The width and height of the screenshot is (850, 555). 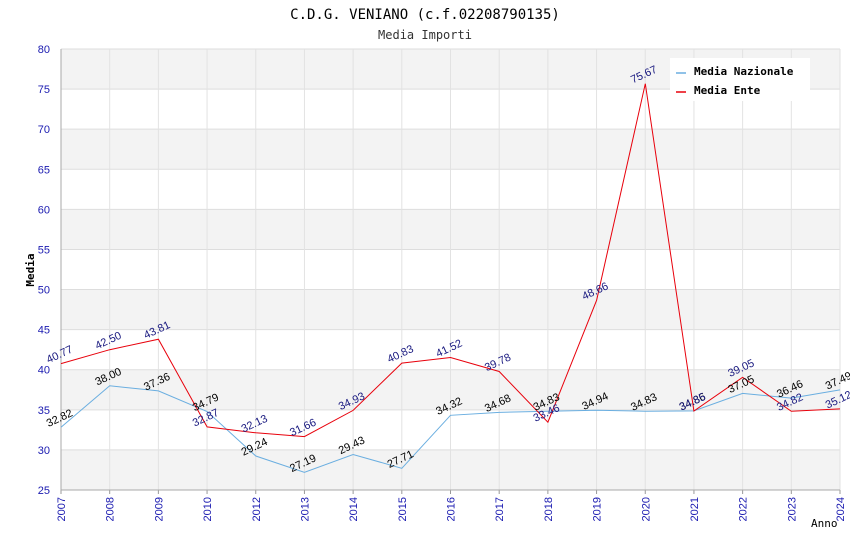 What do you see at coordinates (425, 35) in the screenshot?
I see `chart-subtitle: Media Importi` at bounding box center [425, 35].